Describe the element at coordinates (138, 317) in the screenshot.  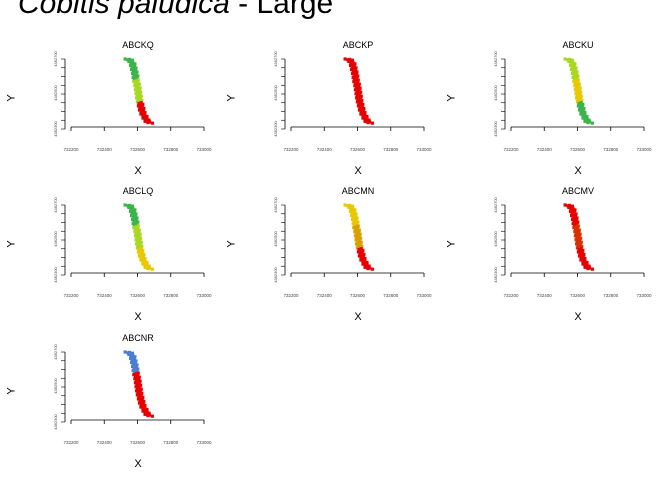
I see `x-axis-label-text: X` at that location.